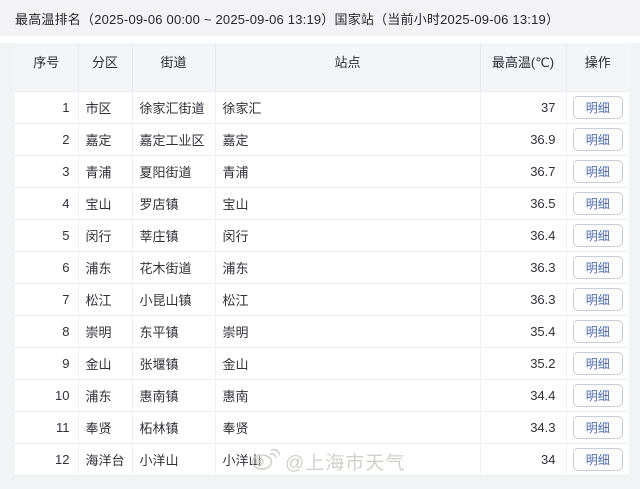 The image size is (640, 489). I want to click on station-cell: 小洋山, so click(348, 459).